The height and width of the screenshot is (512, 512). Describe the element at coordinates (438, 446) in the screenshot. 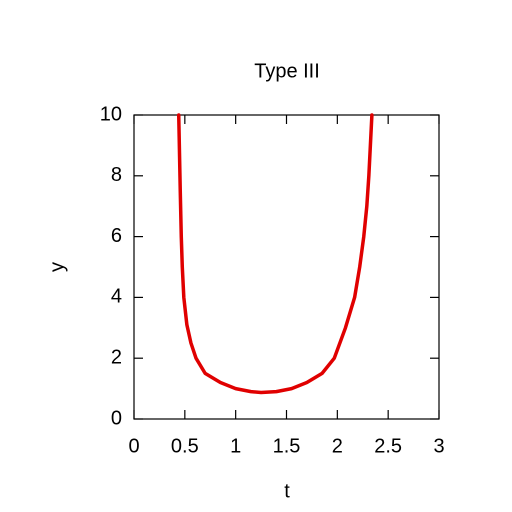

I see `x-tick-label: 3` at that location.